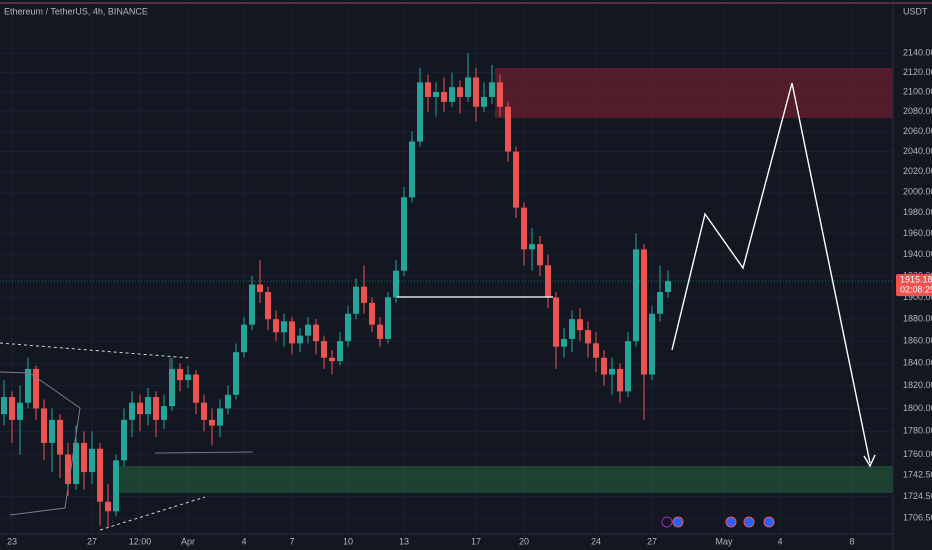 The height and width of the screenshot is (550, 932). What do you see at coordinates (917, 517) in the screenshot?
I see `y-tick-label: 1706.50` at bounding box center [917, 517].